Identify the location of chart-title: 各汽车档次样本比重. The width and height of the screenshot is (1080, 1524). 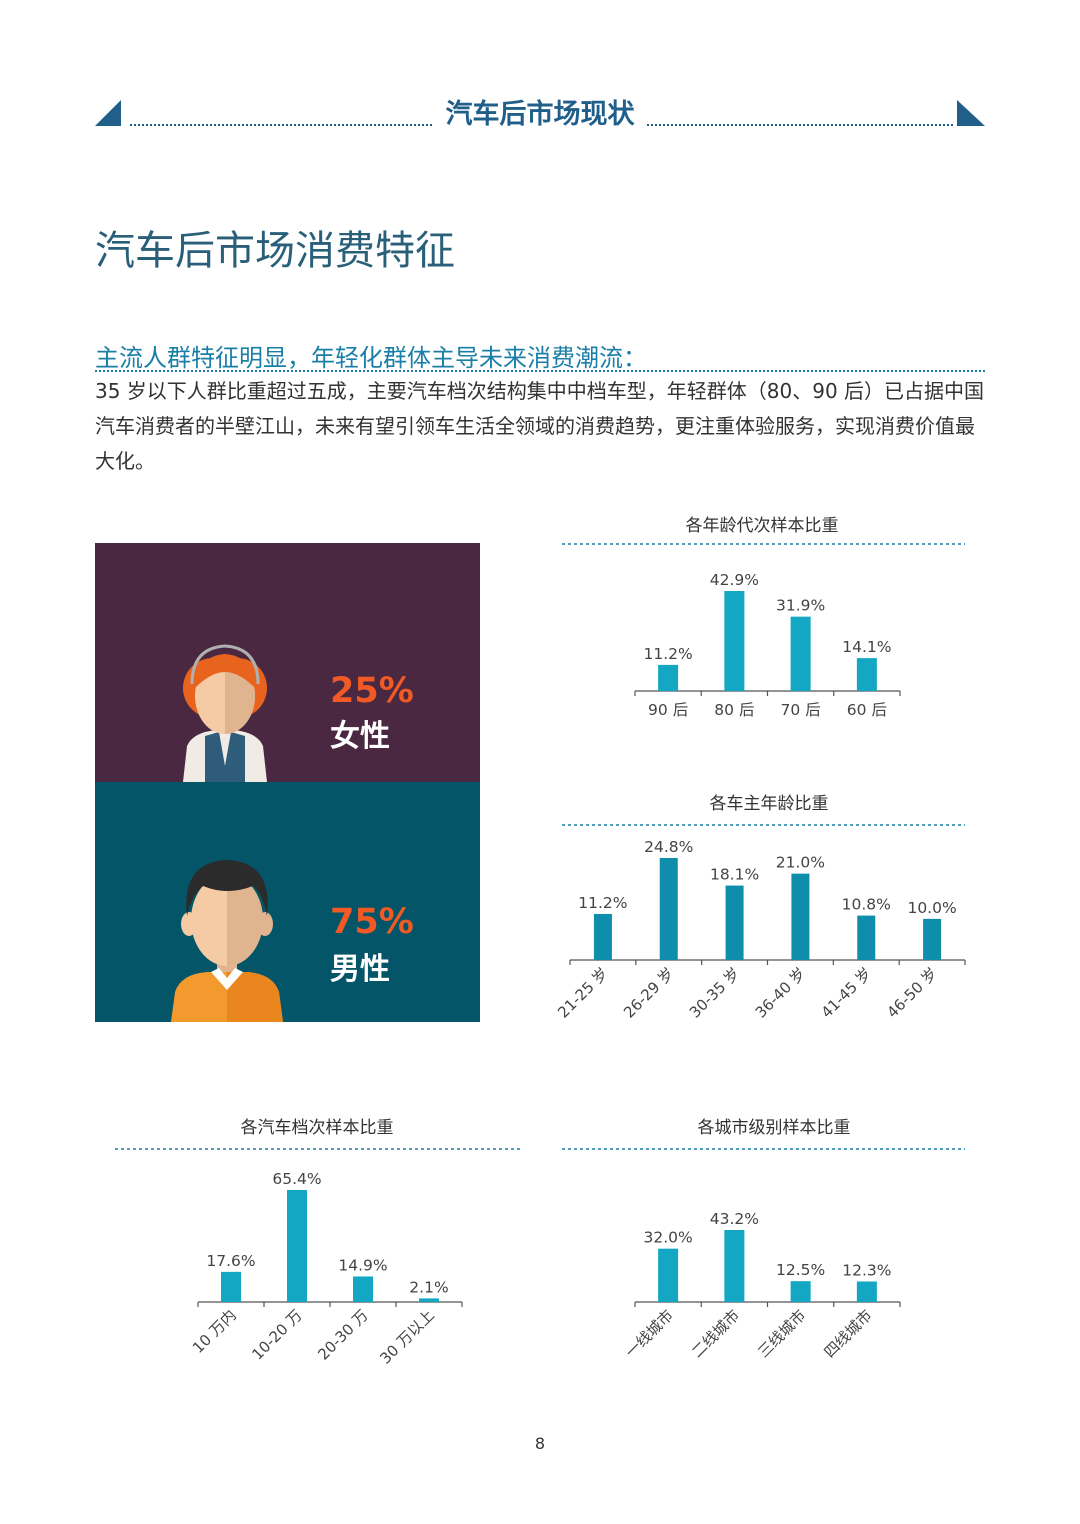
(317, 1128).